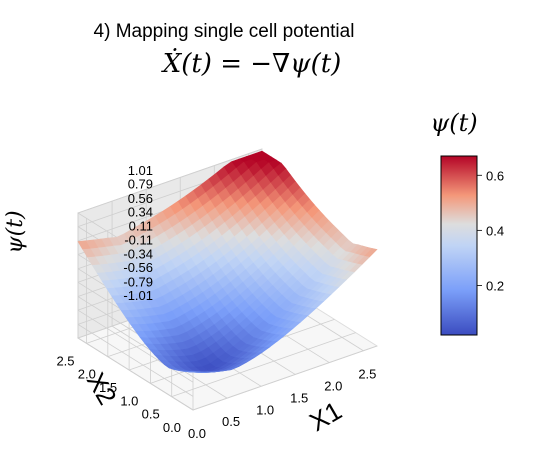  I want to click on x-axis-label: X1, so click(325, 416).